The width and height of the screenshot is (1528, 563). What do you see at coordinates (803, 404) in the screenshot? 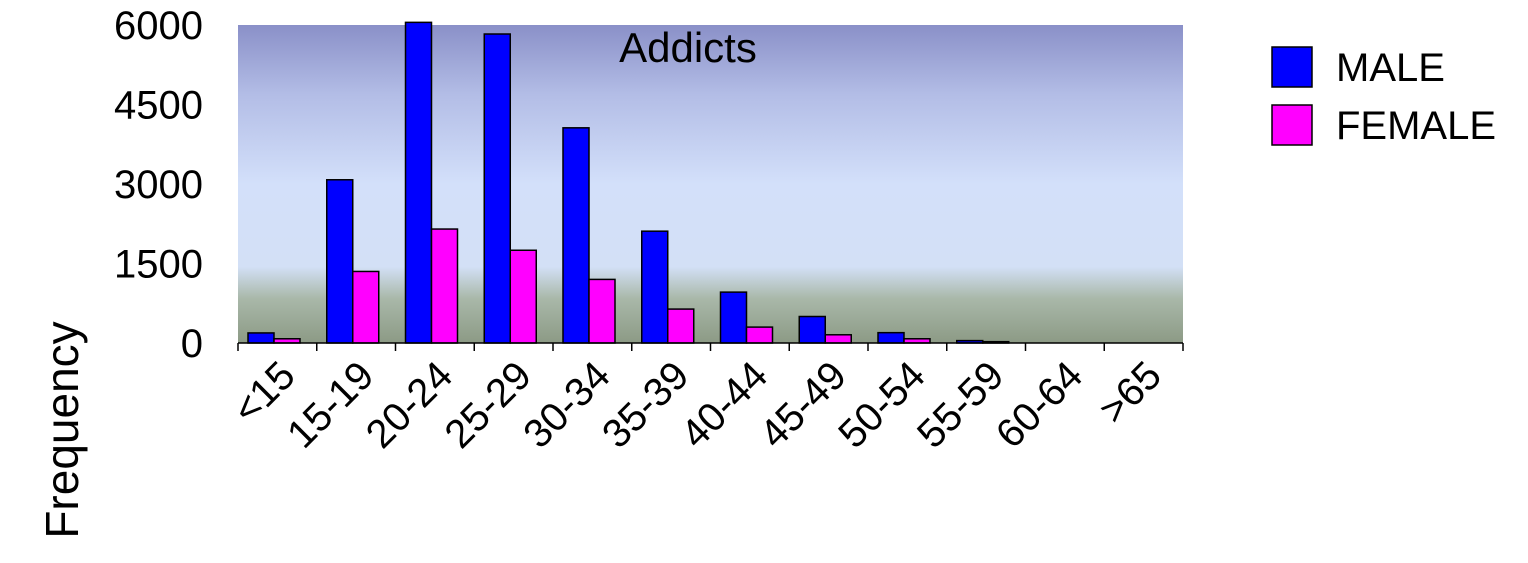
I see `x-tick-label-7: 45-49` at bounding box center [803, 404].